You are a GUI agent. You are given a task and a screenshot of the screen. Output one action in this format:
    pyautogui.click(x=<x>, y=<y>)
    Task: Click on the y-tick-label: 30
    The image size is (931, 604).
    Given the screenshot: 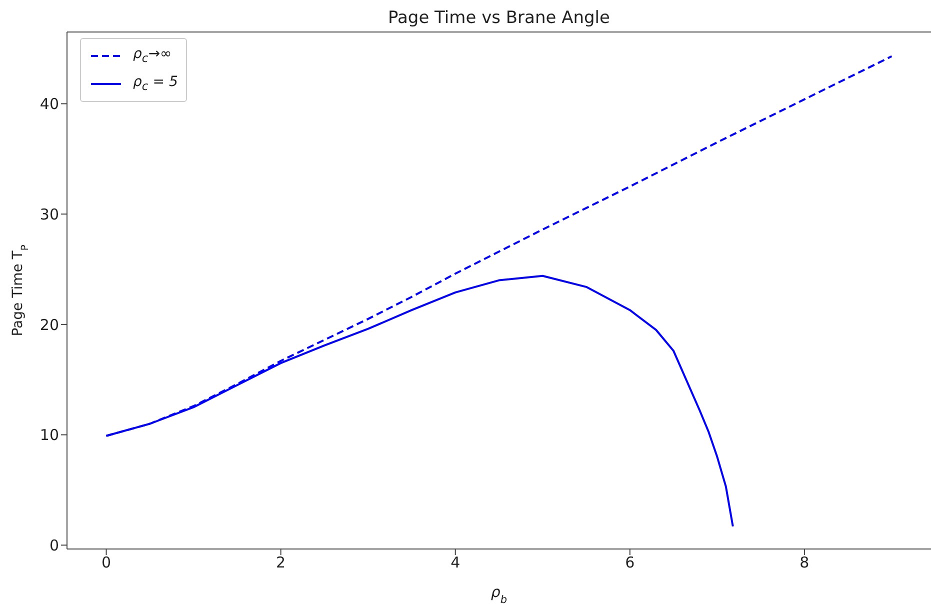 What is the action you would take?
    pyautogui.click(x=49, y=214)
    